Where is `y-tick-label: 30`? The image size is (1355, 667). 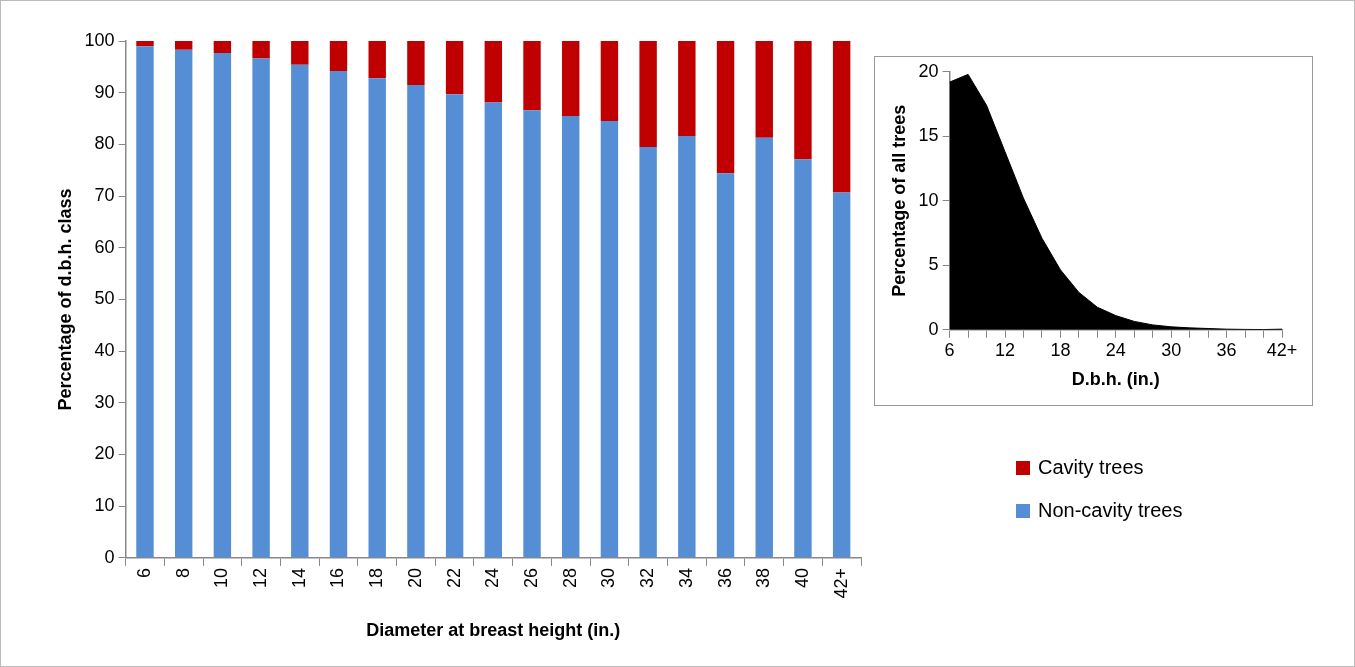 y-tick-label: 30 is located at coordinates (104, 401).